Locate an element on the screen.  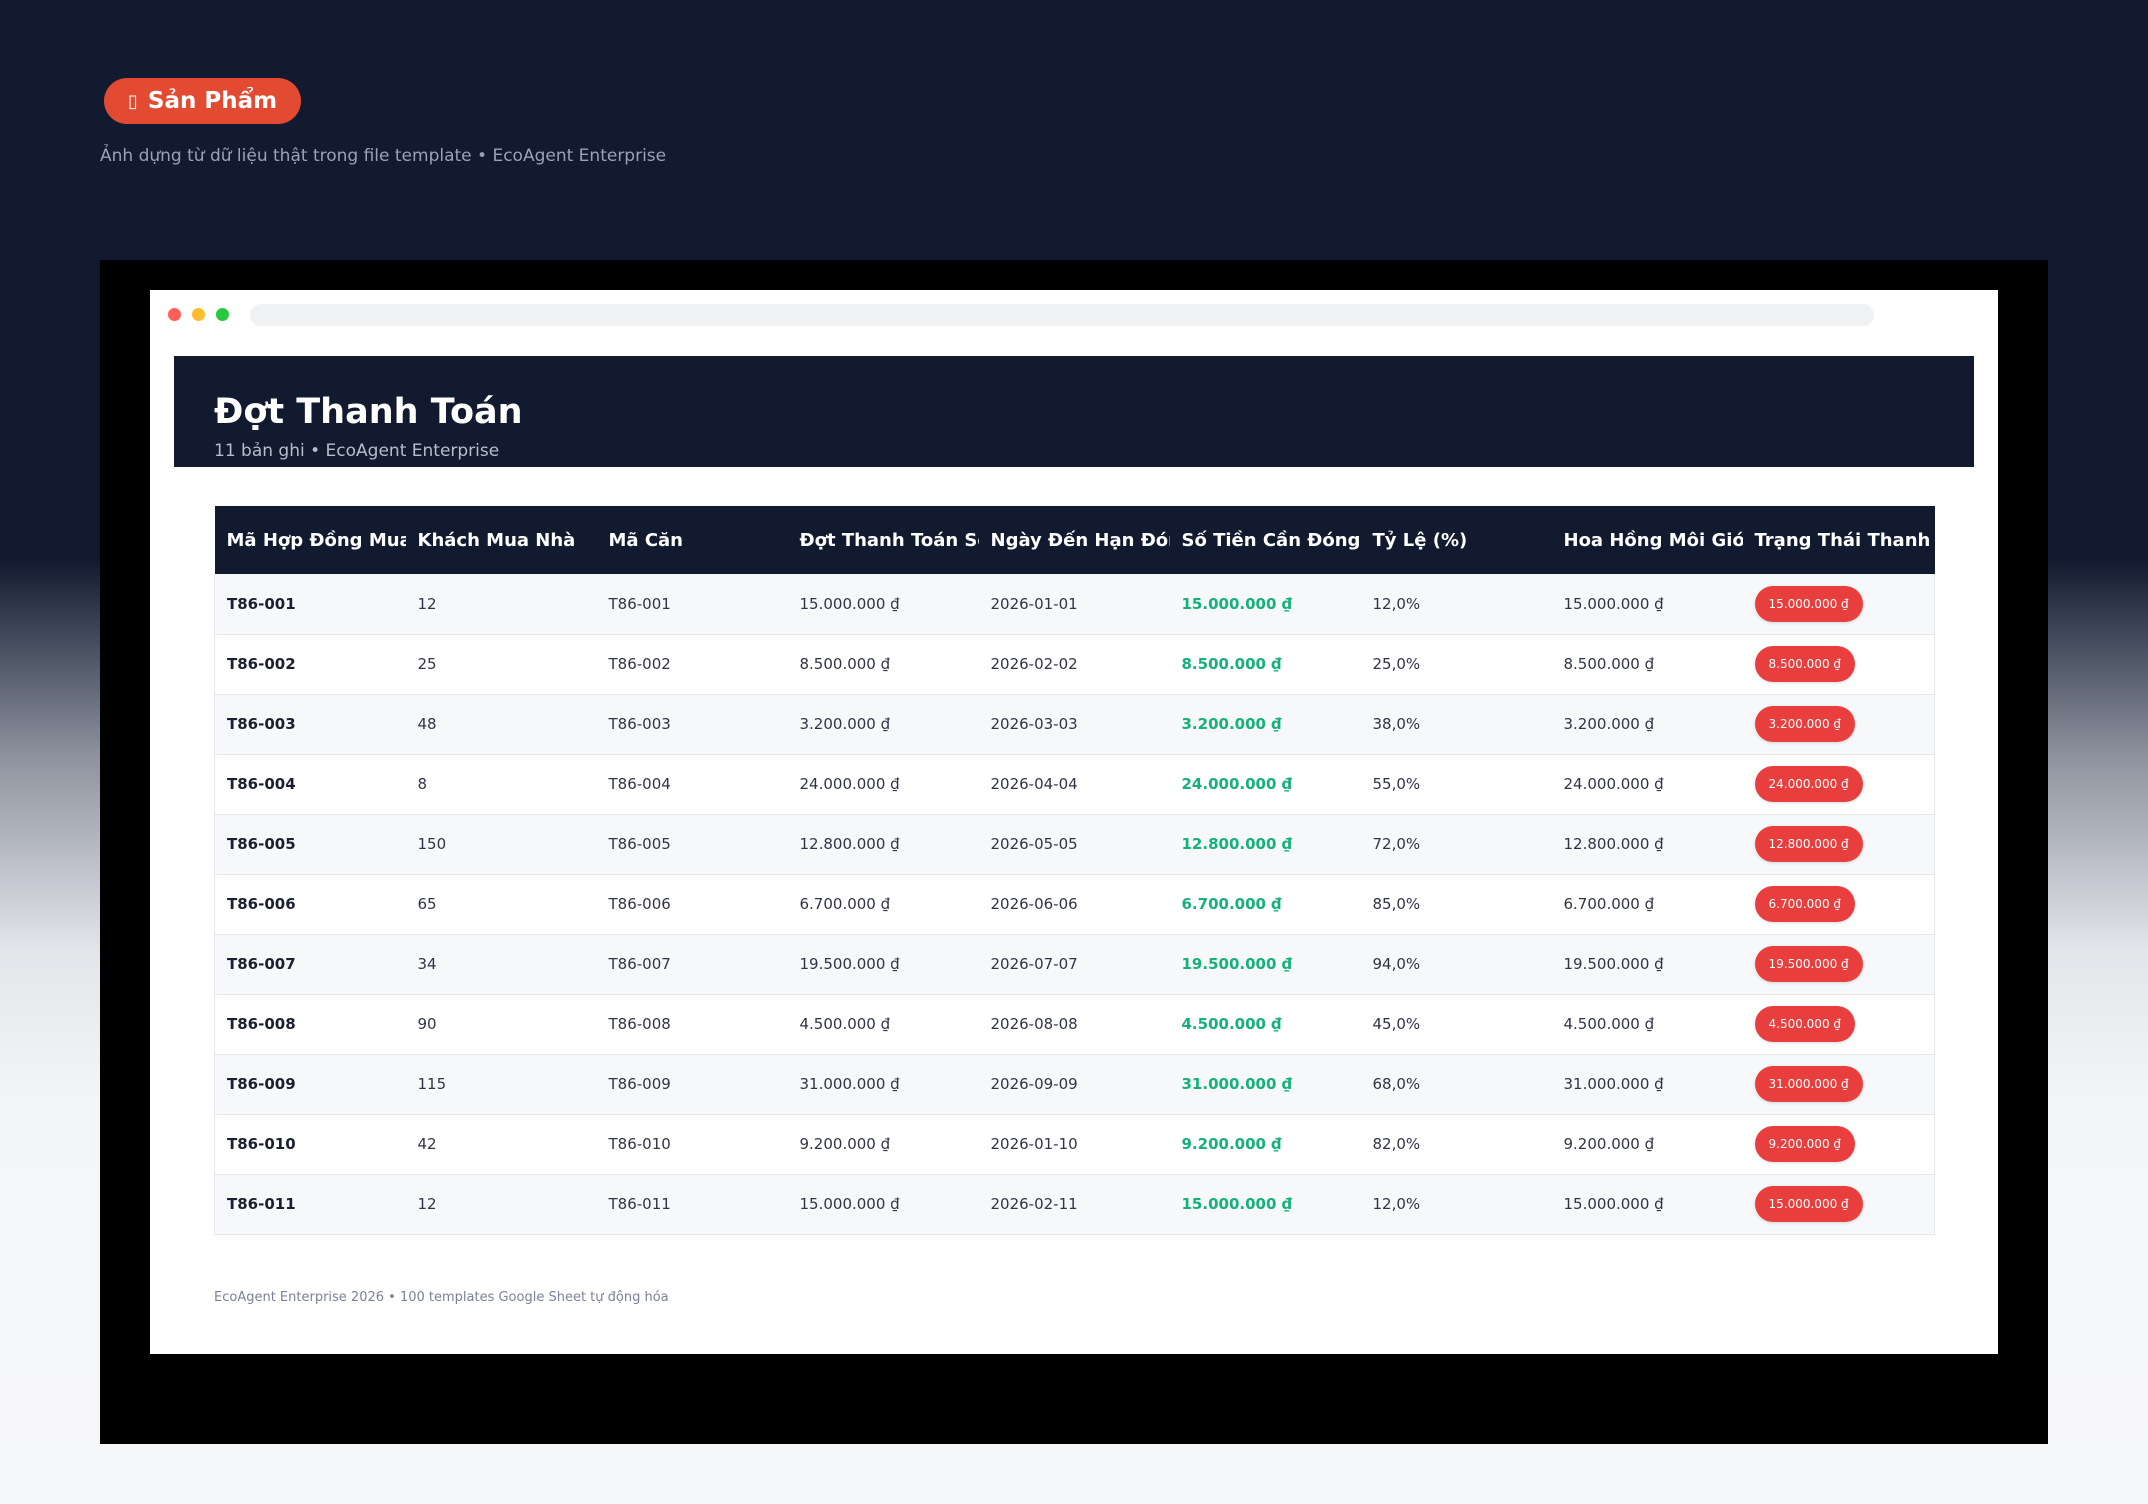
col-rate-cell: 55,0% is located at coordinates (1396, 784).